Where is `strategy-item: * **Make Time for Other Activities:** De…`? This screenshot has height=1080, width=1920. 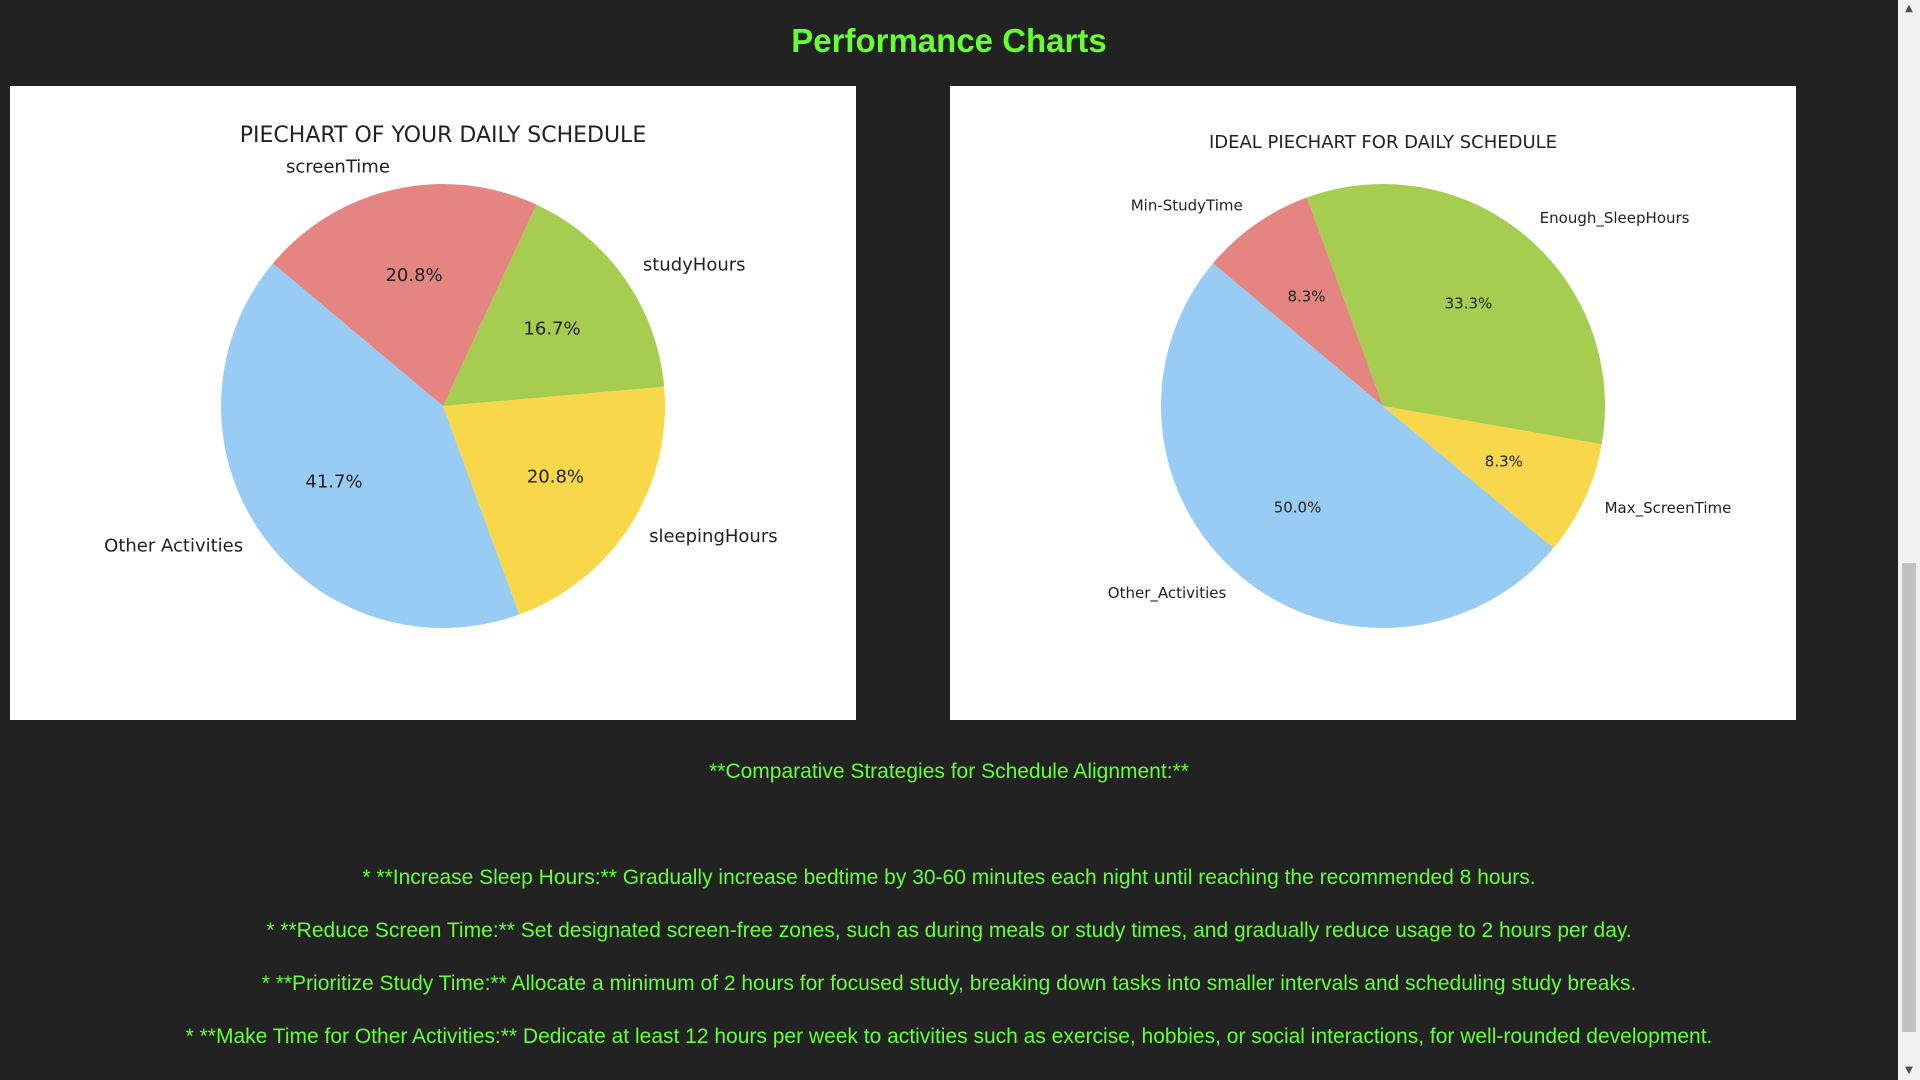 strategy-item: * **Make Time for Other Activities:** De… is located at coordinates (949, 1036).